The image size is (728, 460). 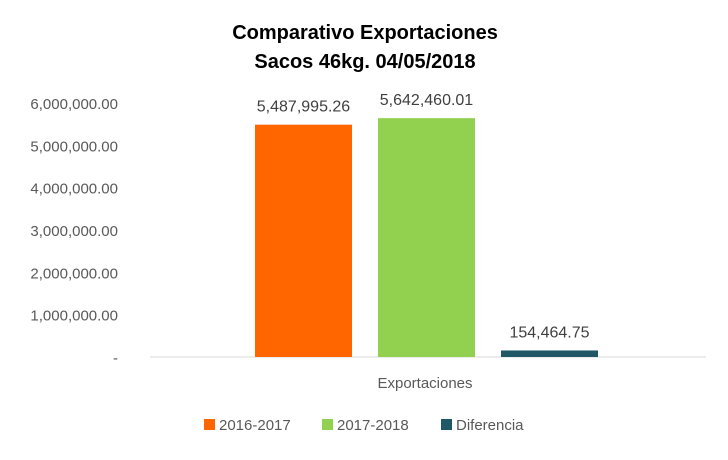 What do you see at coordinates (365, 33) in the screenshot?
I see `chart-title: Comparativo Exportaciones` at bounding box center [365, 33].